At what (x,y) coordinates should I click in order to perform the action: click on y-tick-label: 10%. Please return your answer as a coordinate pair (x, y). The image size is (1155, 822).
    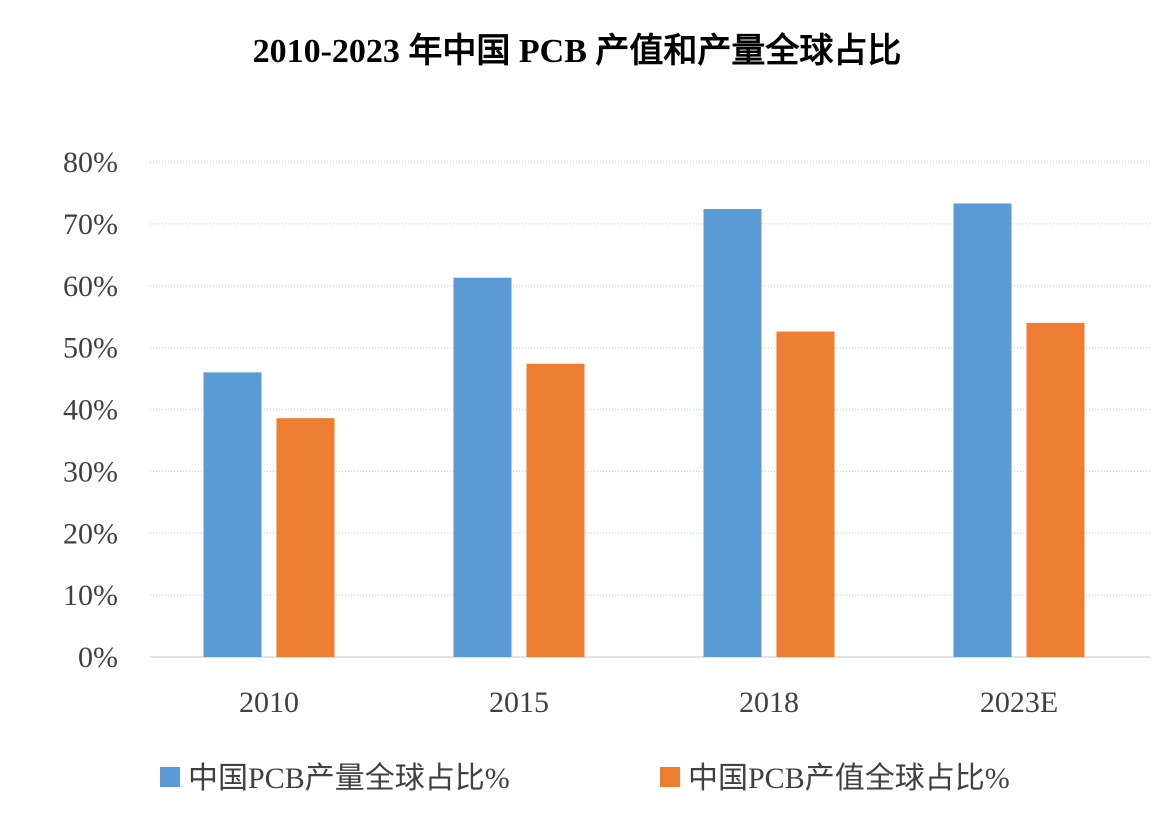
    Looking at the image, I should click on (90, 595).